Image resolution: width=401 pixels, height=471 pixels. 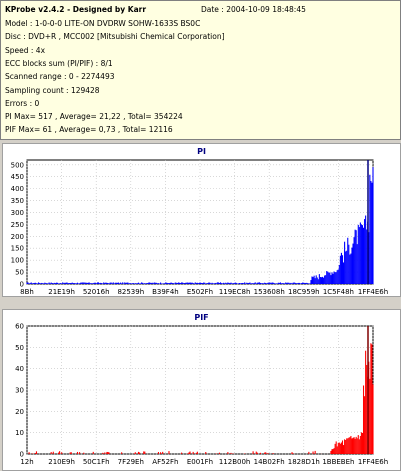 What do you see at coordinates (19, 391) in the screenshot?
I see `pif-y-tick-label: 30` at bounding box center [19, 391].